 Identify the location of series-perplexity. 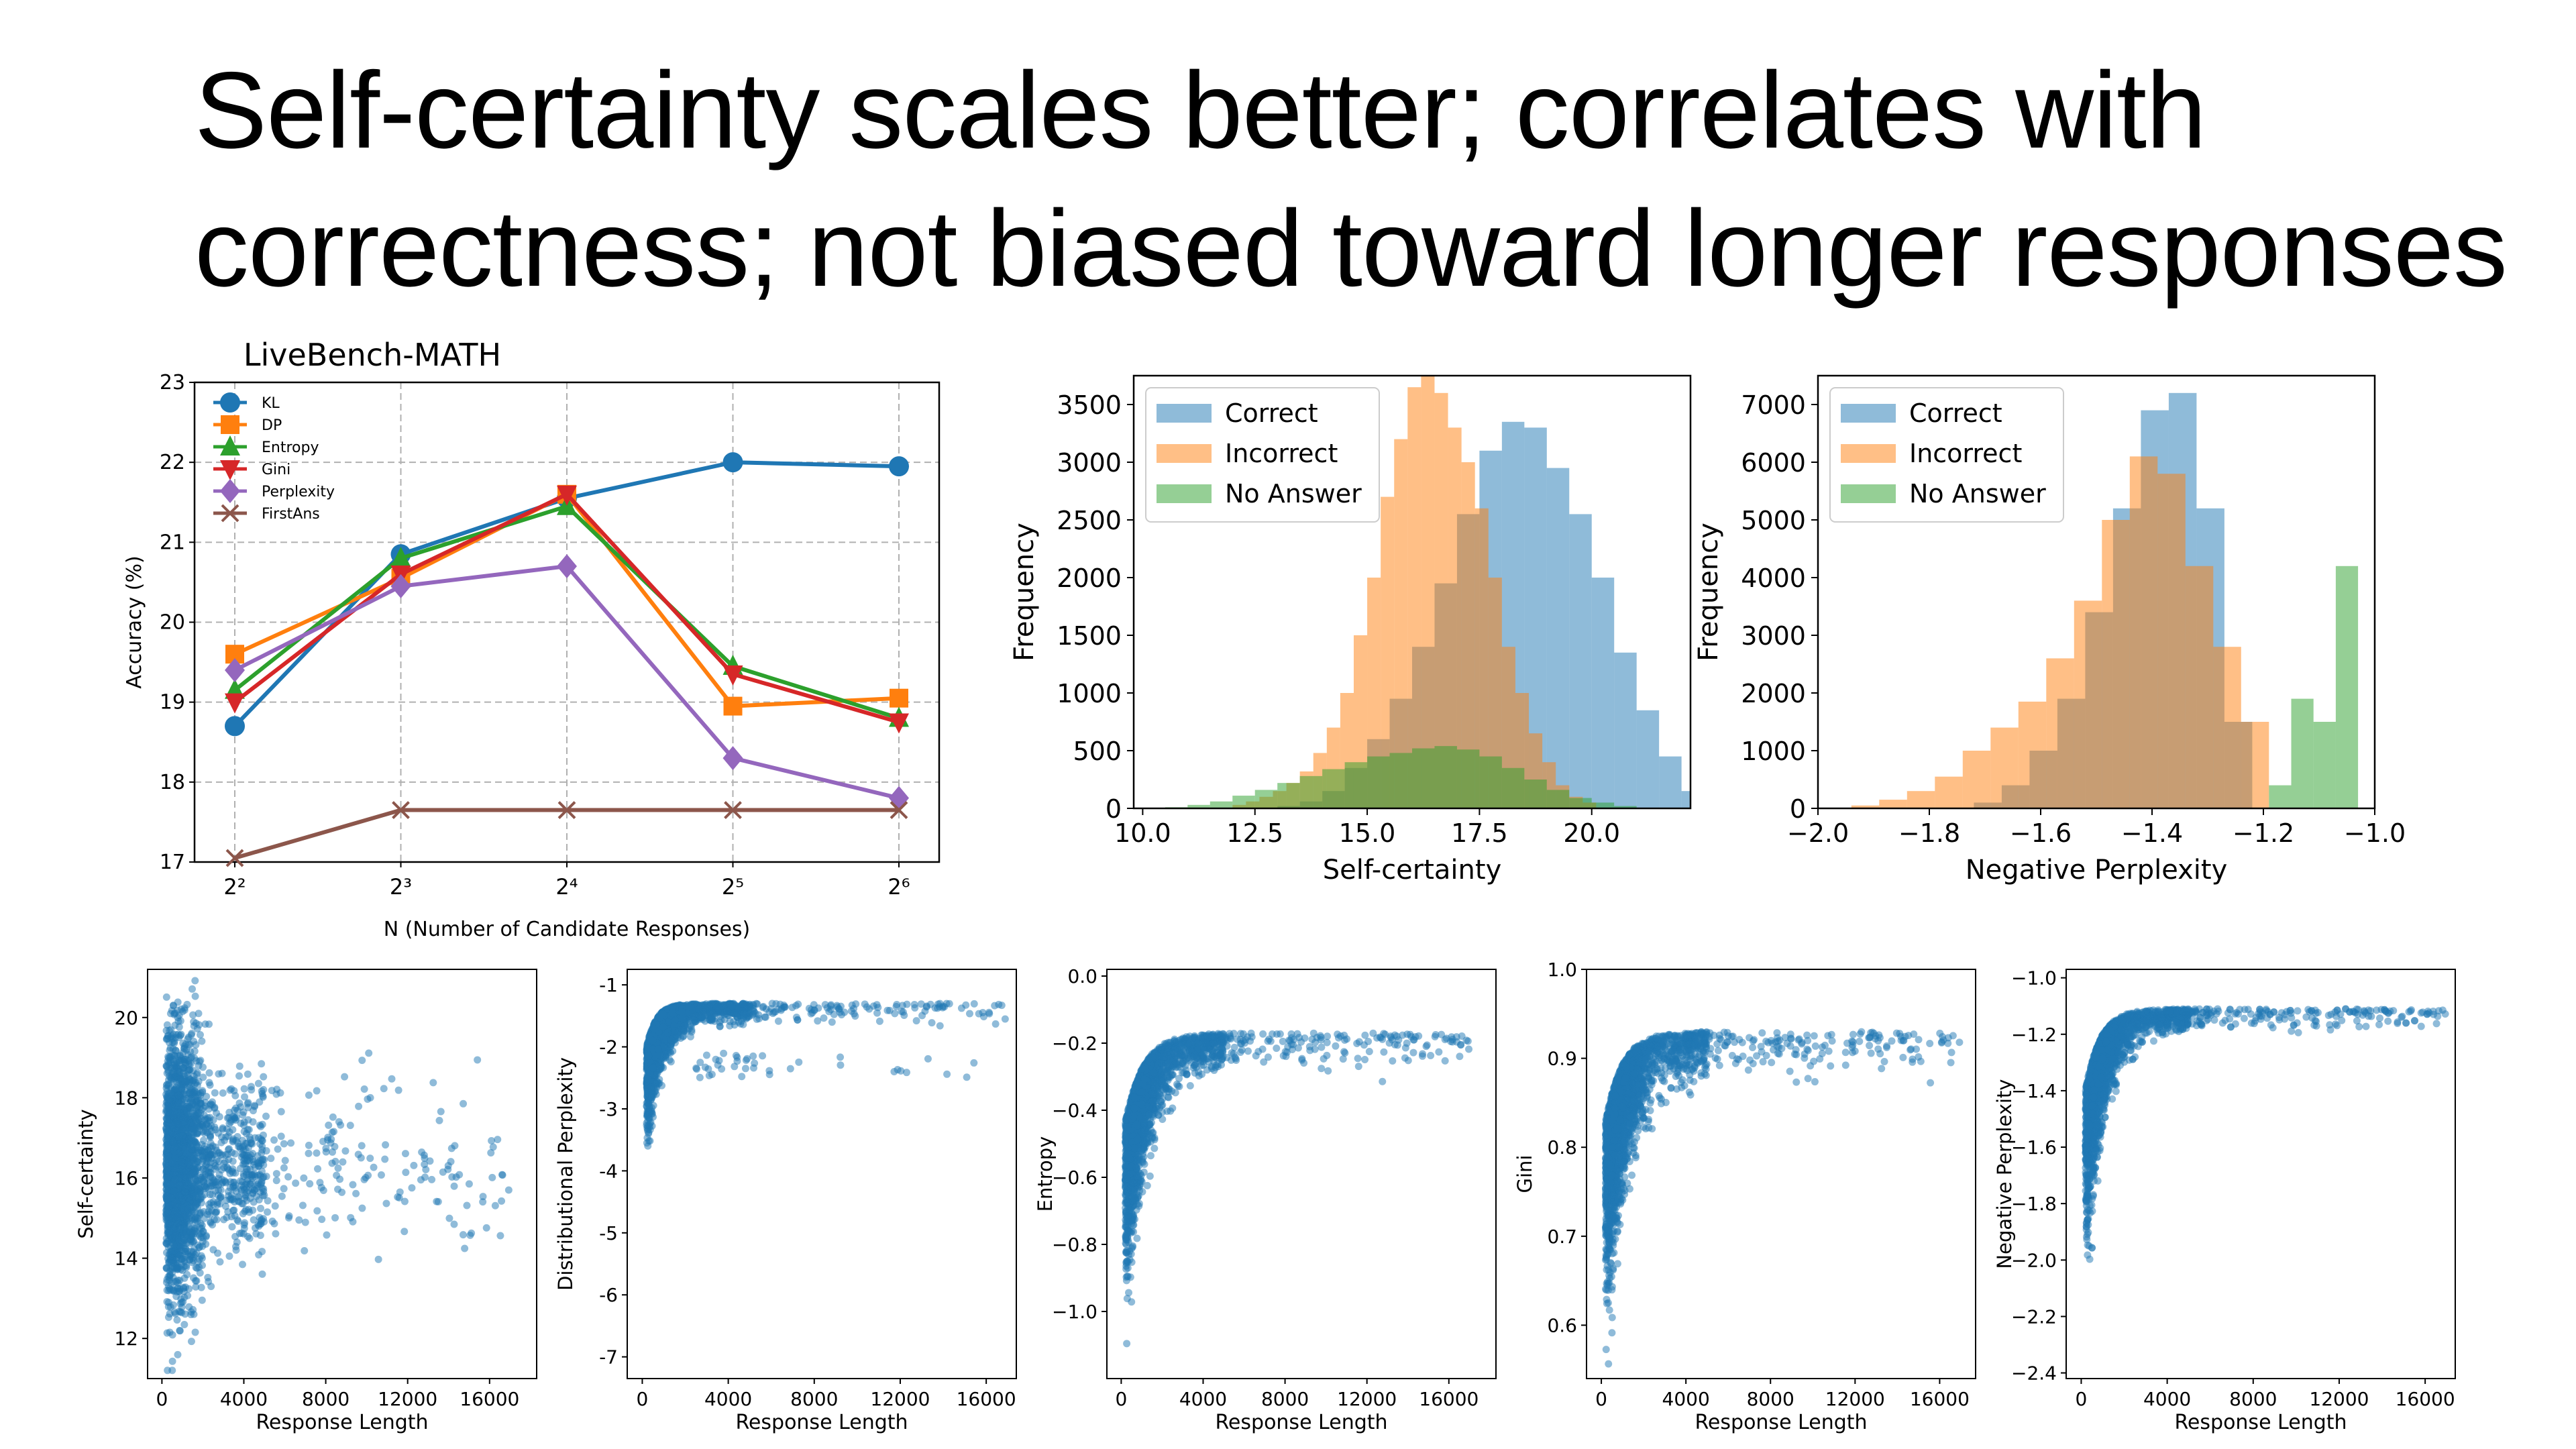
(567, 682).